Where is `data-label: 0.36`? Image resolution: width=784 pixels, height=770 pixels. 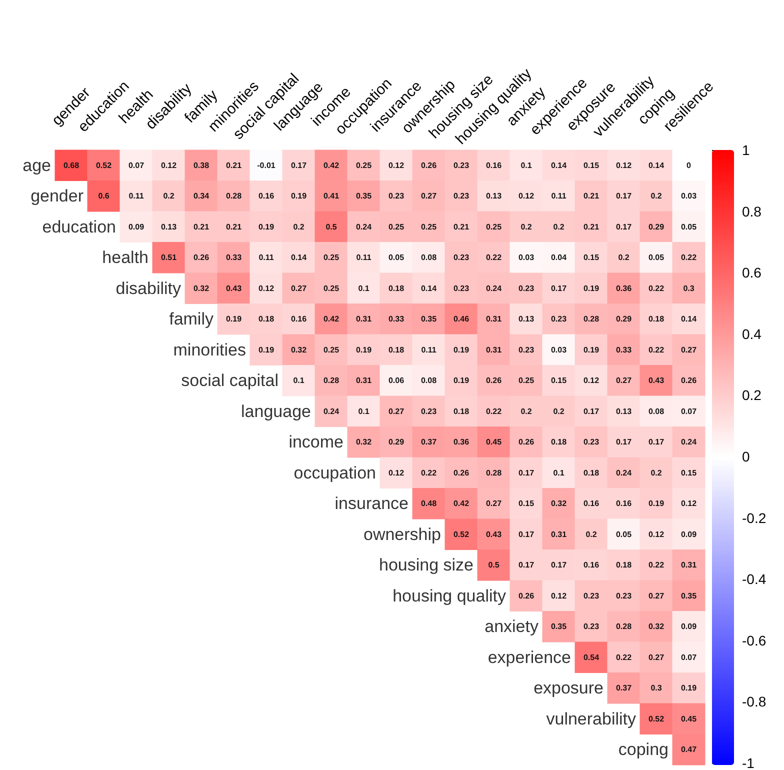 data-label: 0.36 is located at coordinates (461, 442).